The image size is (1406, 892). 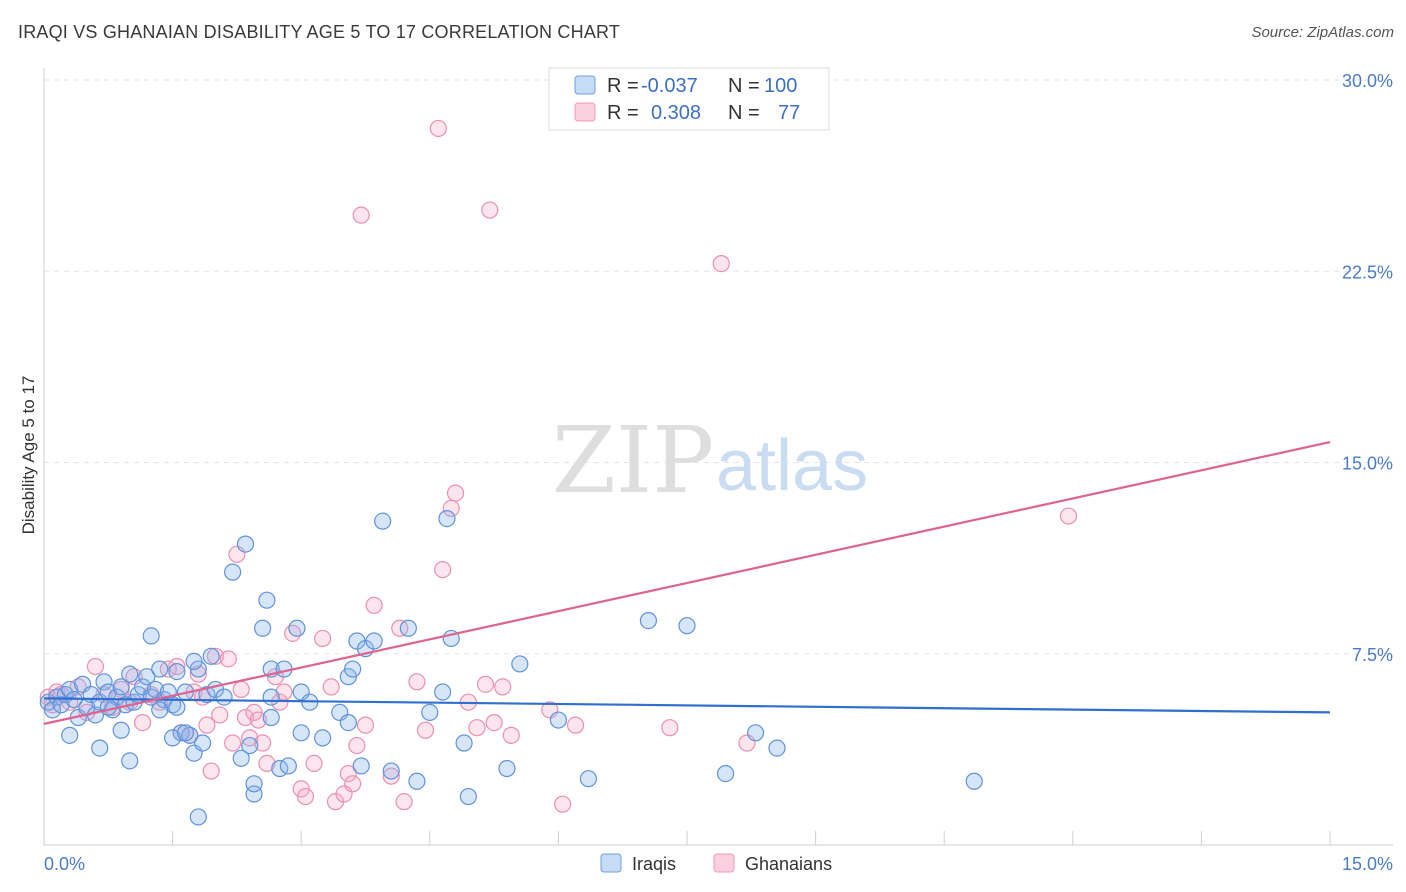 I want to click on legend-n-label: N =, so click(x=744, y=86).